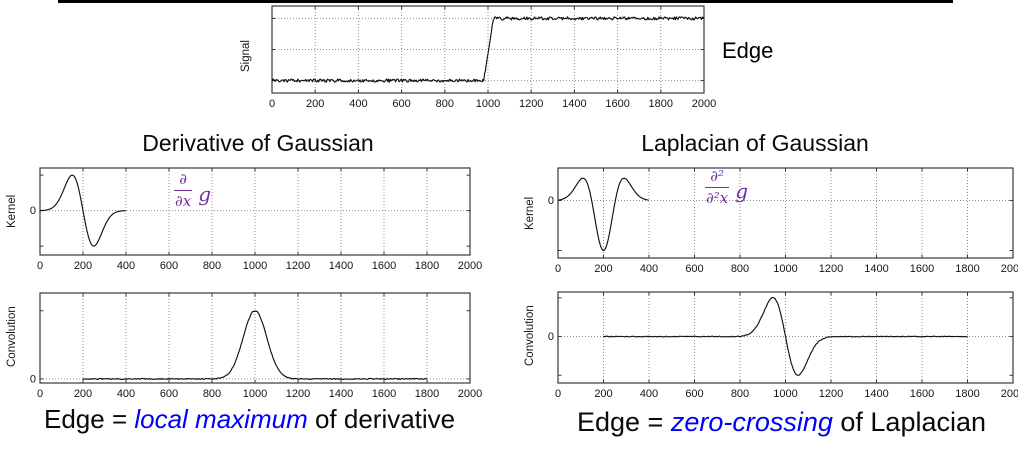  I want to click on edge-label: Edge, so click(748, 50).